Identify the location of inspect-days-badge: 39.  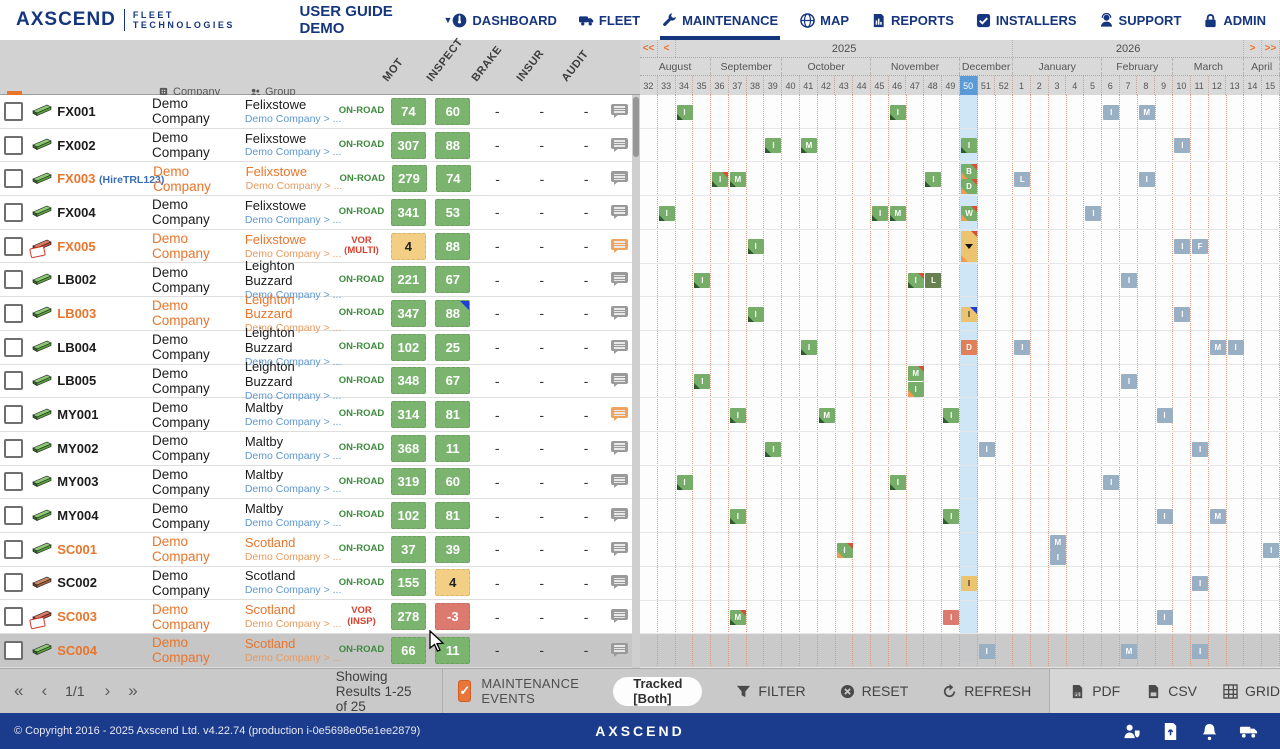
(453, 549).